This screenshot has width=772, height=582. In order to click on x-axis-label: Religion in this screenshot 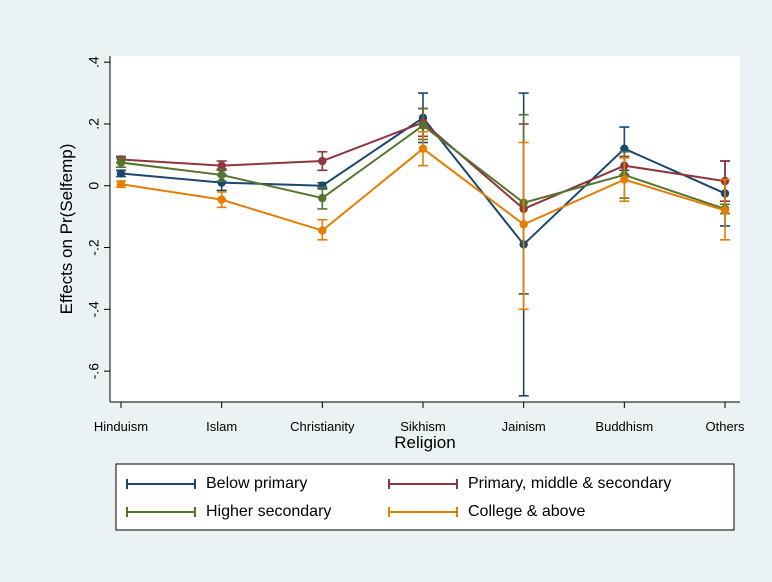, I will do `click(424, 442)`.